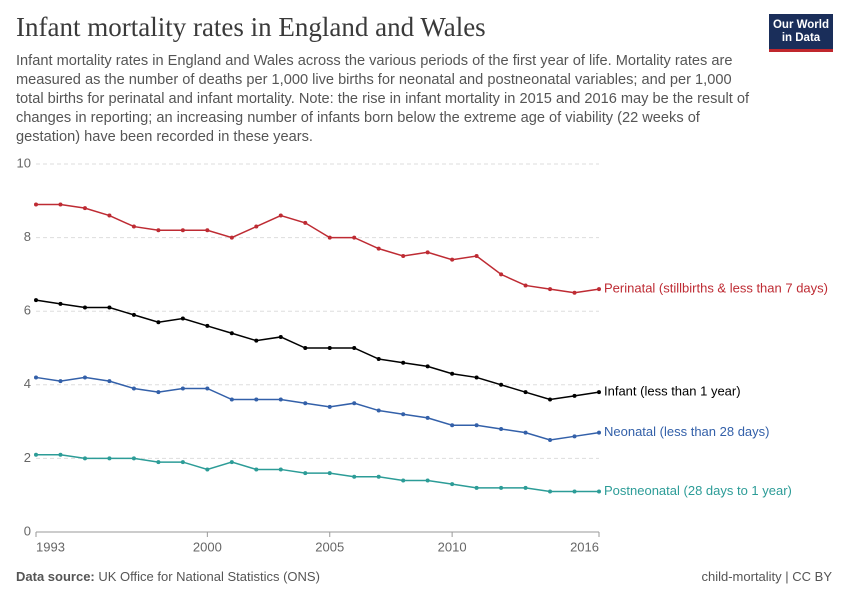  Describe the element at coordinates (672, 391) in the screenshot. I see `series-label: Infant (less than 1 year)` at that location.